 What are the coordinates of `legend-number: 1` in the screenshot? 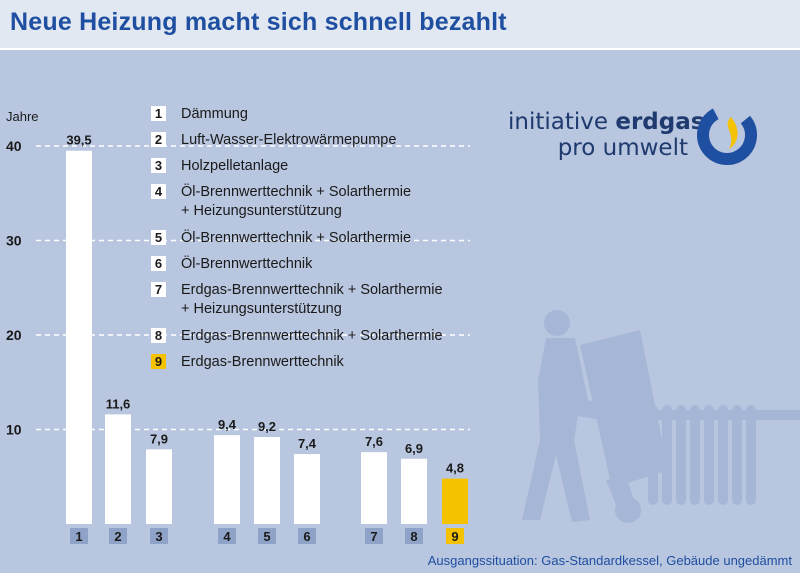 It's located at (158, 113).